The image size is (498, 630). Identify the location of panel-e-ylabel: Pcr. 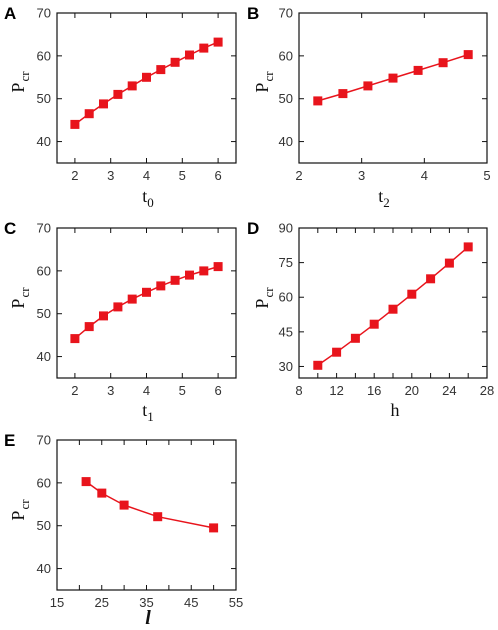
(20, 510).